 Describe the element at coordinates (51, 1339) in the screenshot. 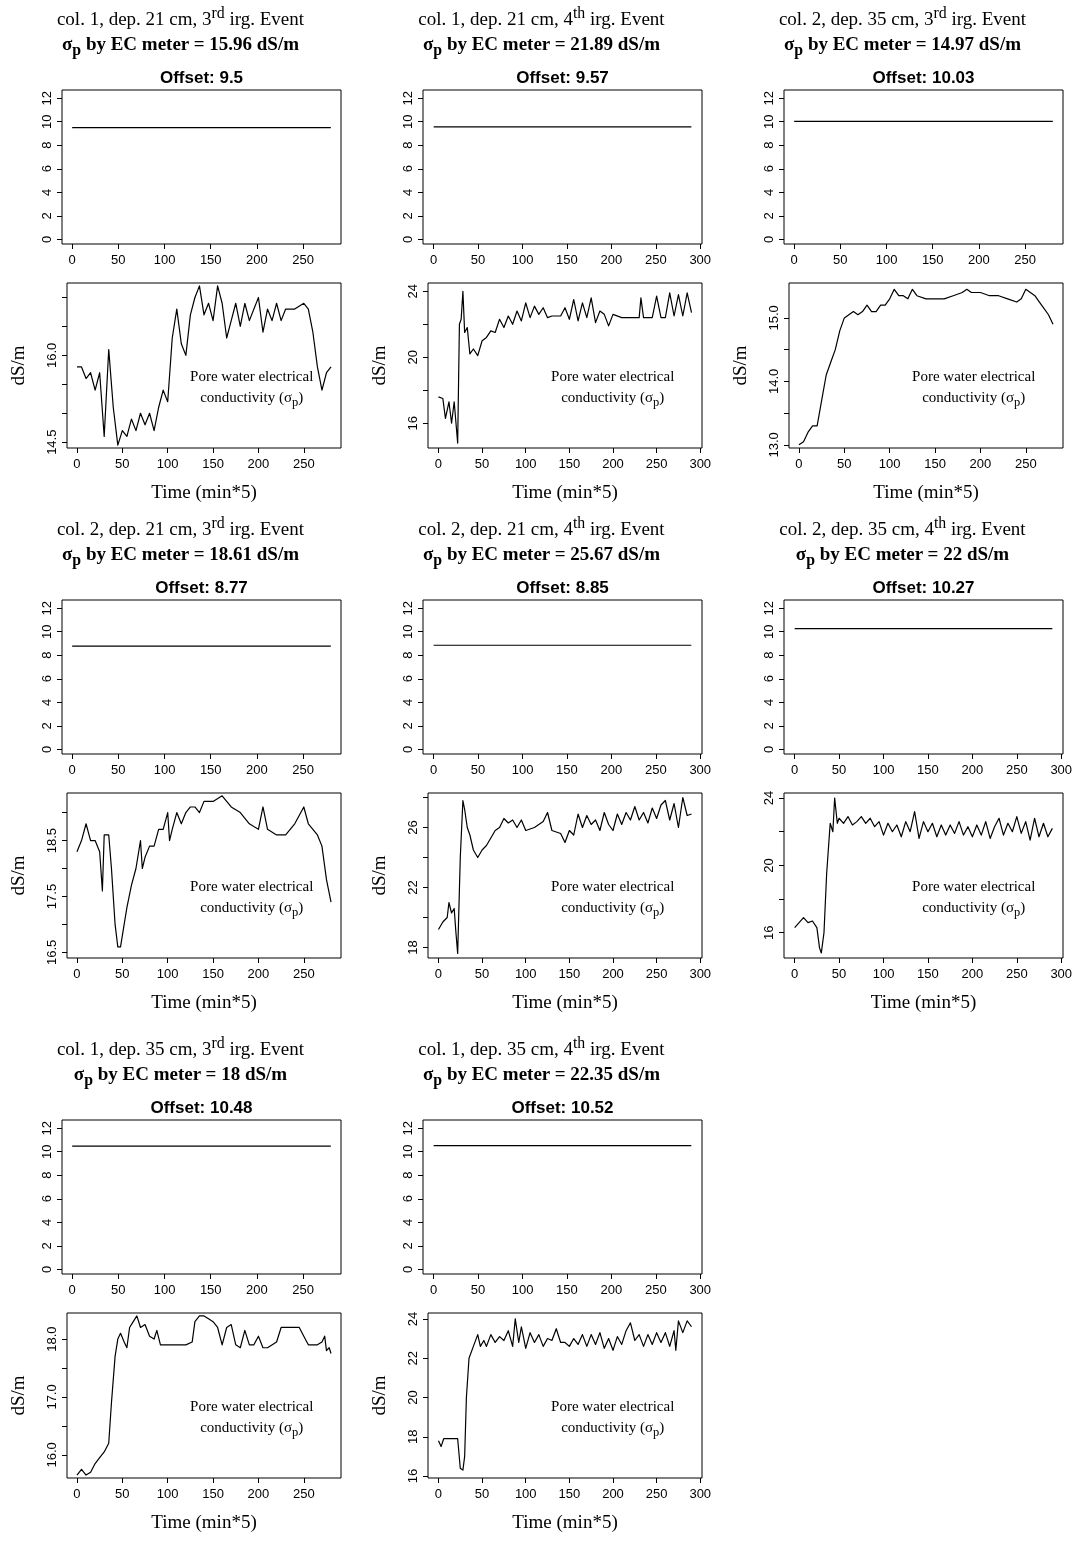

I see `y-tick-label: 18.0` at that location.